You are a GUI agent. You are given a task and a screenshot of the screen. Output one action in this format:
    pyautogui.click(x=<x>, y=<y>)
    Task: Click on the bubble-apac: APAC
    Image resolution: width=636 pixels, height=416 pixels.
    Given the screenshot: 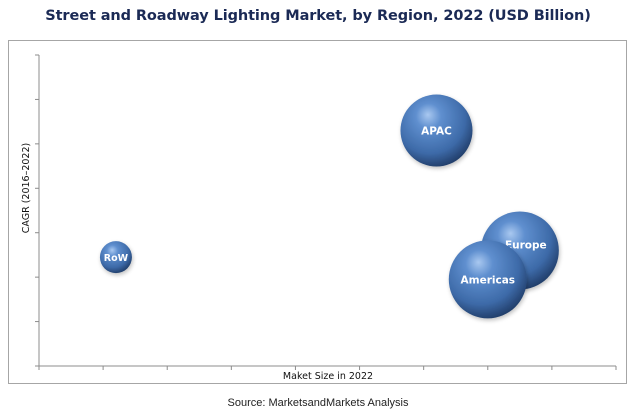 What is the action you would take?
    pyautogui.click(x=436, y=130)
    